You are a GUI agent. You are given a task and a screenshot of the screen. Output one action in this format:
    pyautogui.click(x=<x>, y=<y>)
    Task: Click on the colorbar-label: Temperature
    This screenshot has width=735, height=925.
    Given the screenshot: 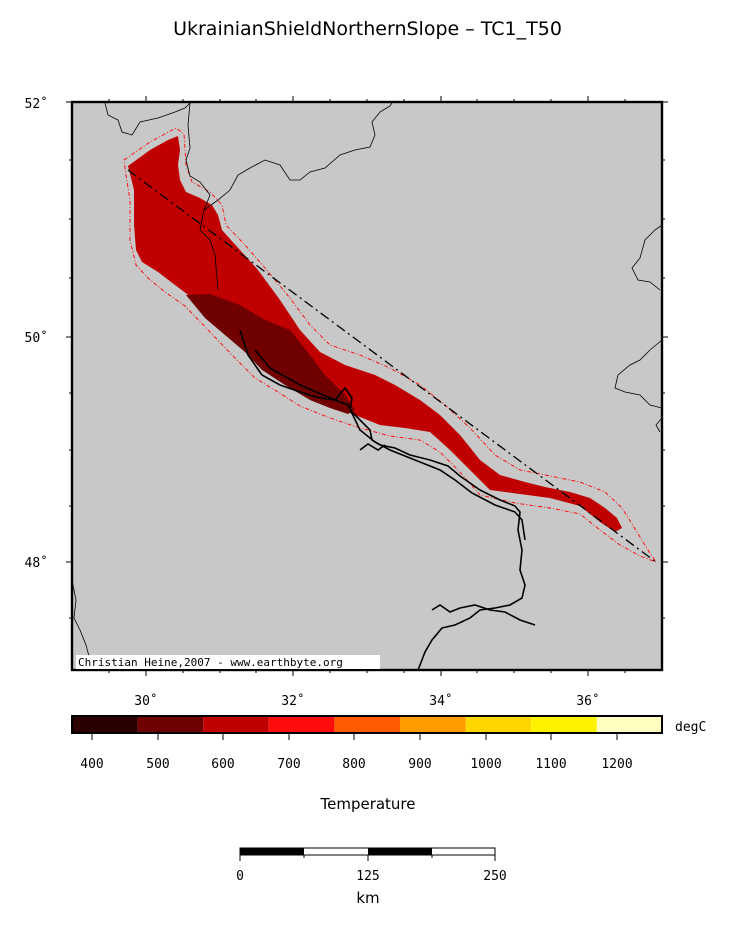 What is the action you would take?
    pyautogui.click(x=367, y=804)
    